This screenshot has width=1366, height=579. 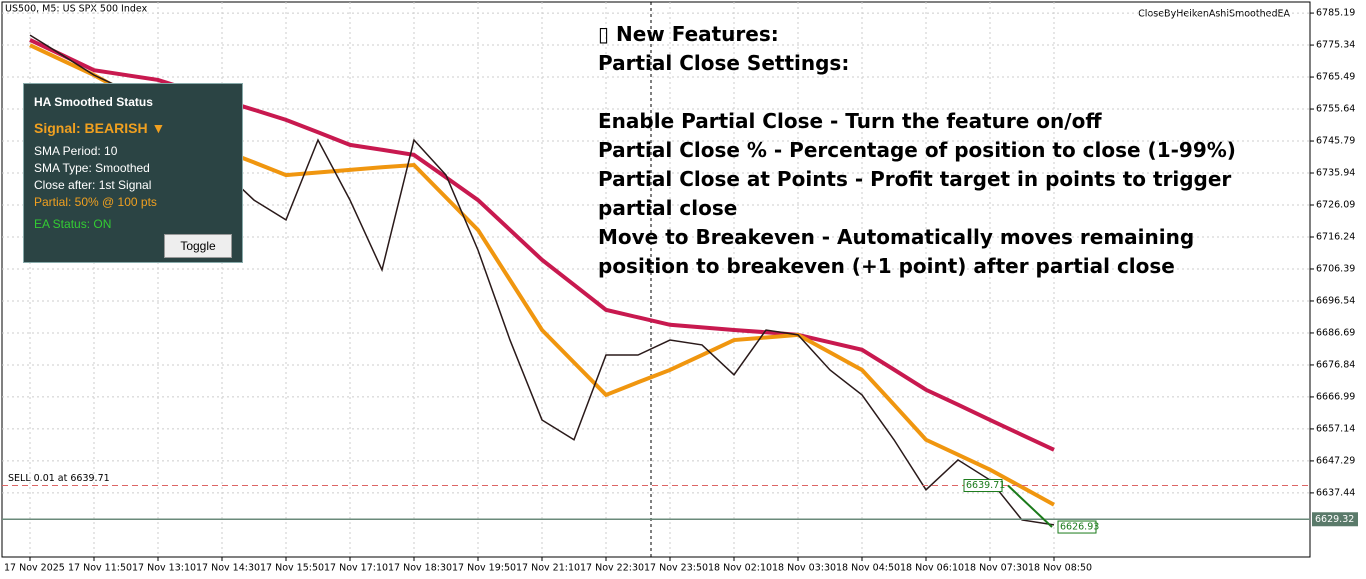 I want to click on x-tick-label: 17 Nov 11:50, so click(x=100, y=568).